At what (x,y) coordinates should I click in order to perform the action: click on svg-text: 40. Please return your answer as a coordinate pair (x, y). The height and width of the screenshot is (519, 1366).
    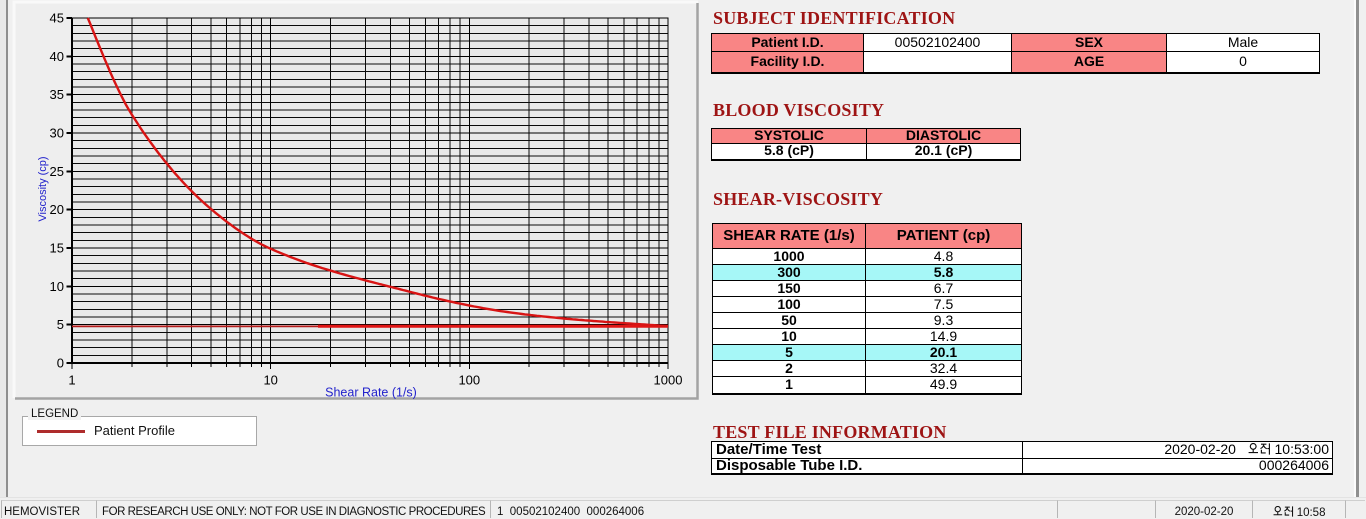
    Looking at the image, I should click on (57, 56).